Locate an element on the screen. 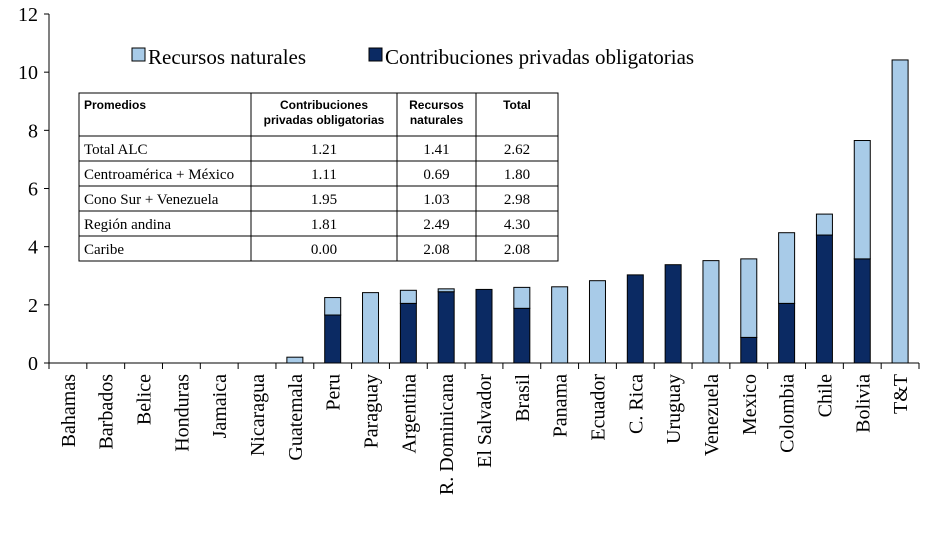 The height and width of the screenshot is (535, 936). y-tick-label: 0 is located at coordinates (33, 364).